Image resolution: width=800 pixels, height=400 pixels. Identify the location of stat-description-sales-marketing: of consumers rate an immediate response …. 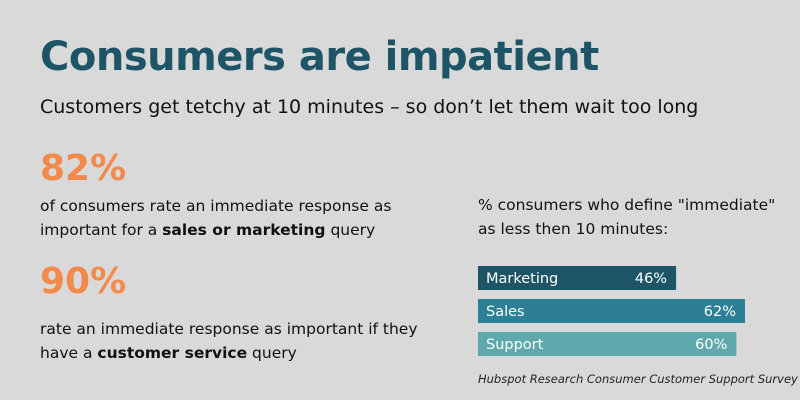
(235, 218).